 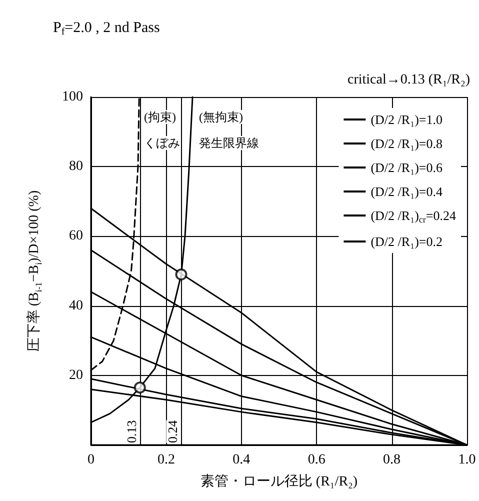 I want to click on x-tick-label: 0, so click(x=91, y=460).